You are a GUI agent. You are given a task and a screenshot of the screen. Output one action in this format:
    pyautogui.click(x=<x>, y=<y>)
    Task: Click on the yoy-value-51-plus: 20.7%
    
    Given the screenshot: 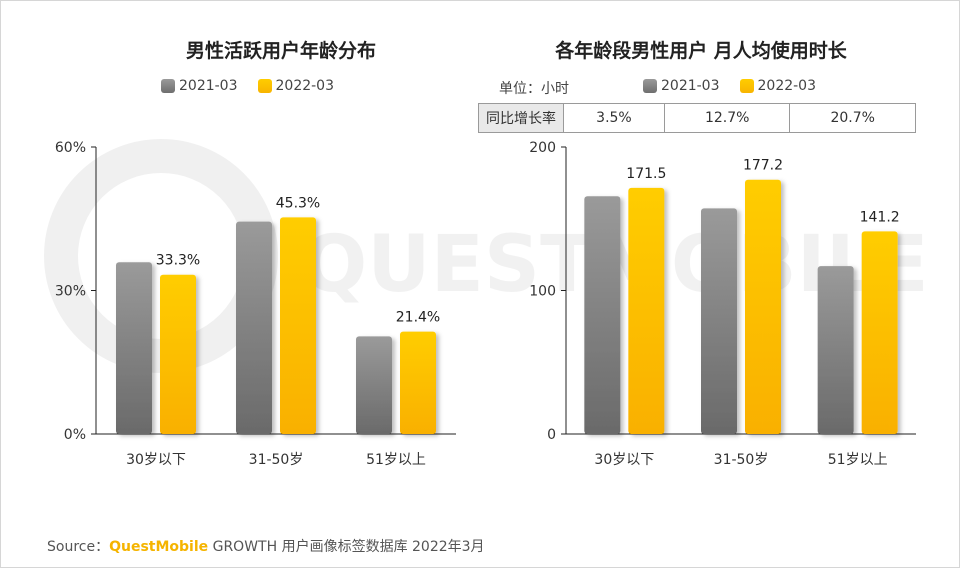 What is the action you would take?
    pyautogui.click(x=852, y=118)
    